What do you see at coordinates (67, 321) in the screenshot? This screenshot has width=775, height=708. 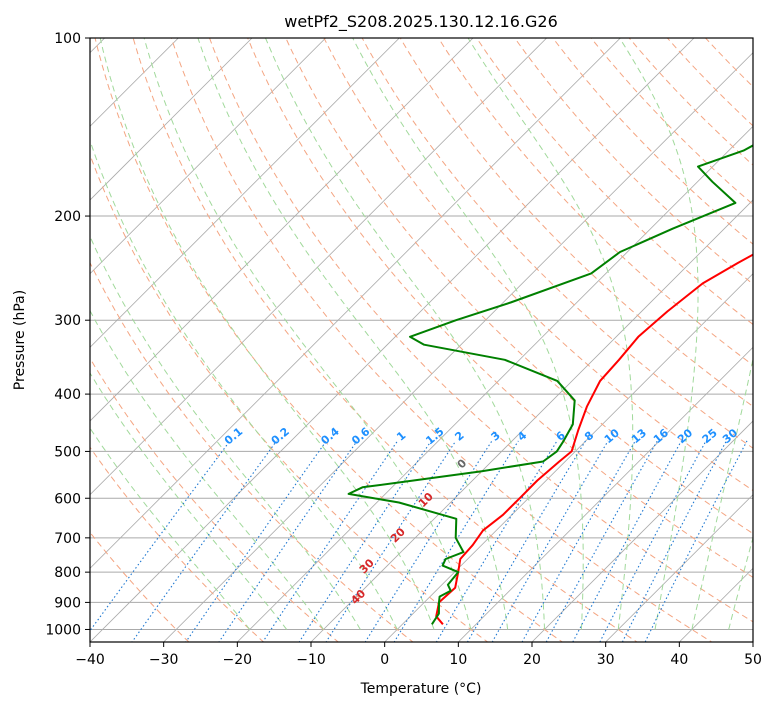 I see `y-tick-label: 300` at bounding box center [67, 321].